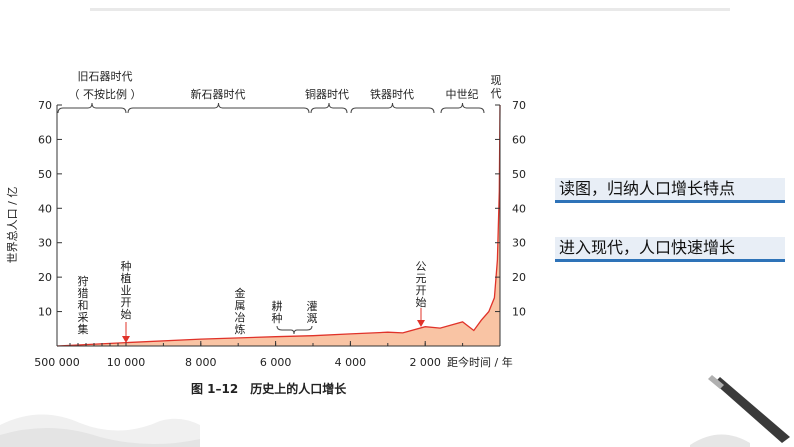 This screenshot has height=447, width=794. What do you see at coordinates (312, 306) in the screenshot?
I see `annotation-irrigation: 灌` at bounding box center [312, 306].